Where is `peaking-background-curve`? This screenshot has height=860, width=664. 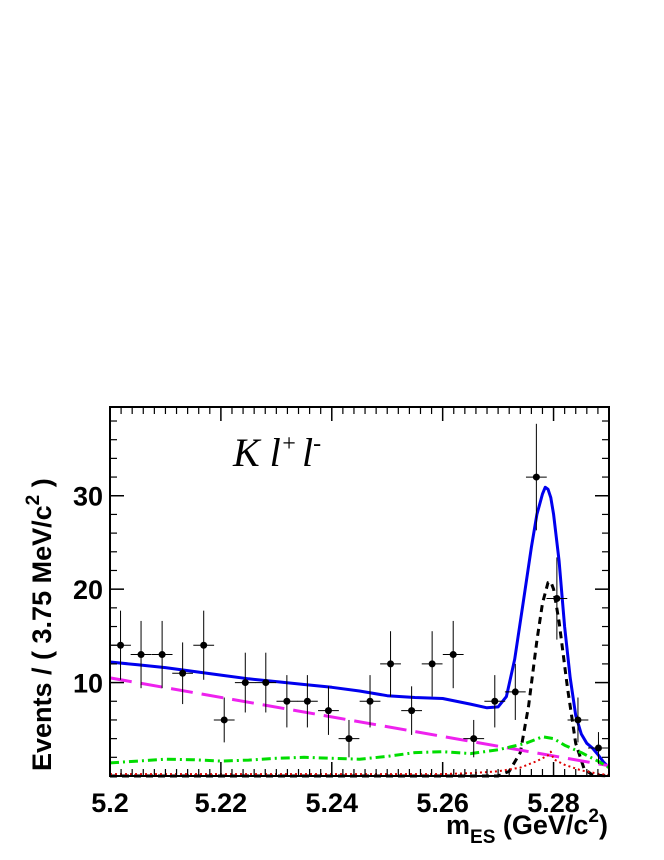
peaking-background-curve is located at coordinates (359, 752).